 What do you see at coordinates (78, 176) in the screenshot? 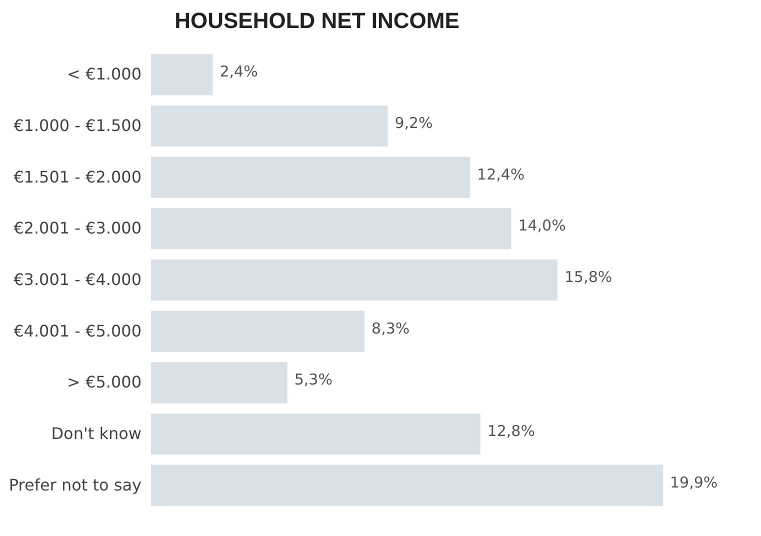
I see `y-tick-label: €1.501 - €2.000` at bounding box center [78, 176].